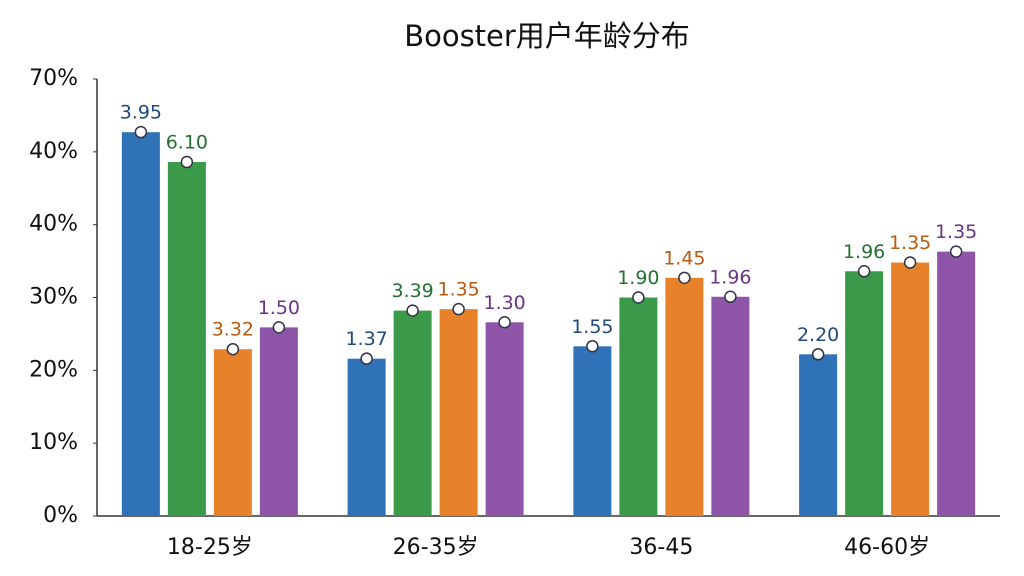 Image resolution: width=1024 pixels, height=576 pixels. I want to click on y-tick-label: 0%, so click(60, 515).